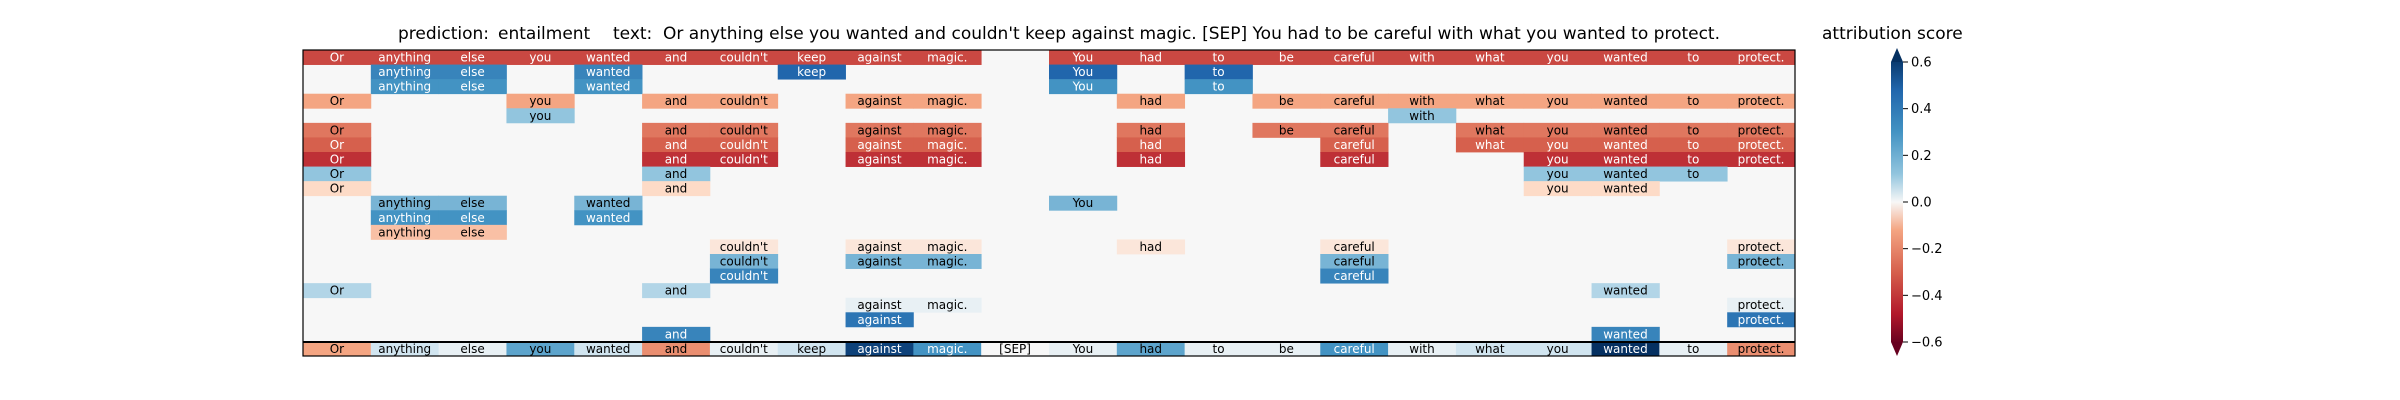 Image resolution: width=2400 pixels, height=400 pixels. What do you see at coordinates (443, 34) in the screenshot?
I see `prediction-label: prediction:` at bounding box center [443, 34].